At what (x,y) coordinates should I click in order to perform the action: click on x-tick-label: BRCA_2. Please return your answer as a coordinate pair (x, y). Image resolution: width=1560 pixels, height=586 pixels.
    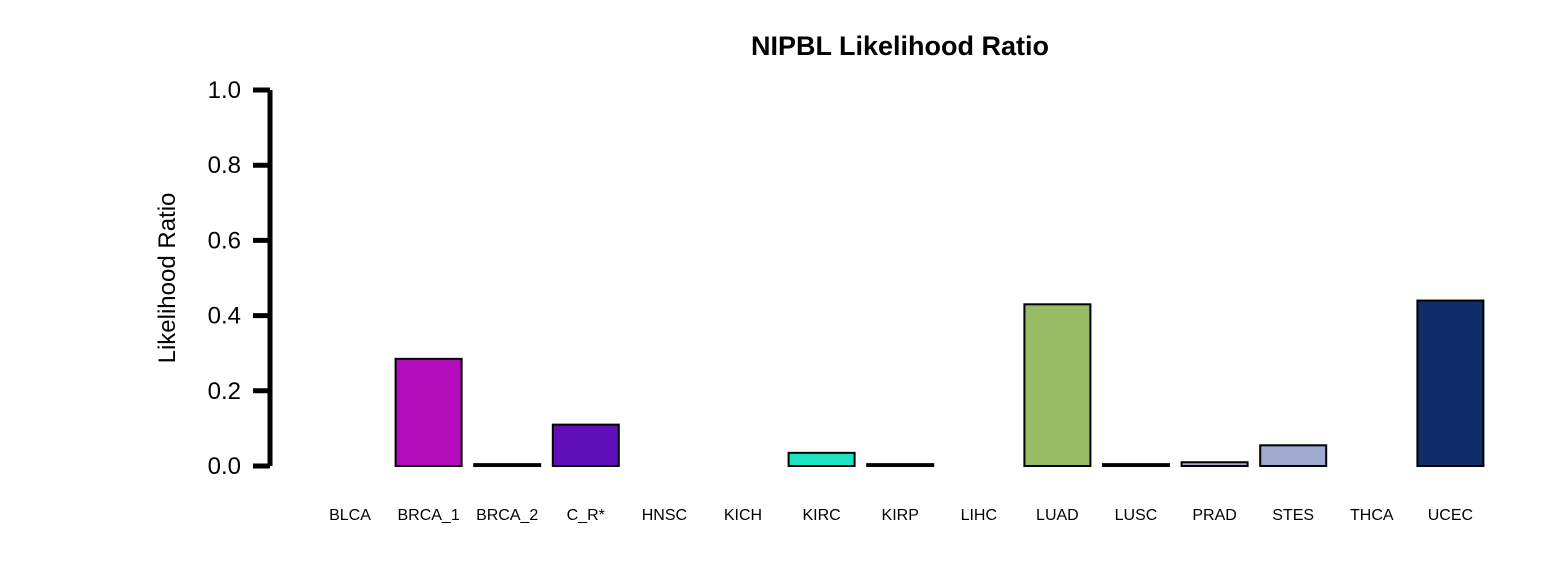
    Looking at the image, I should click on (507, 515).